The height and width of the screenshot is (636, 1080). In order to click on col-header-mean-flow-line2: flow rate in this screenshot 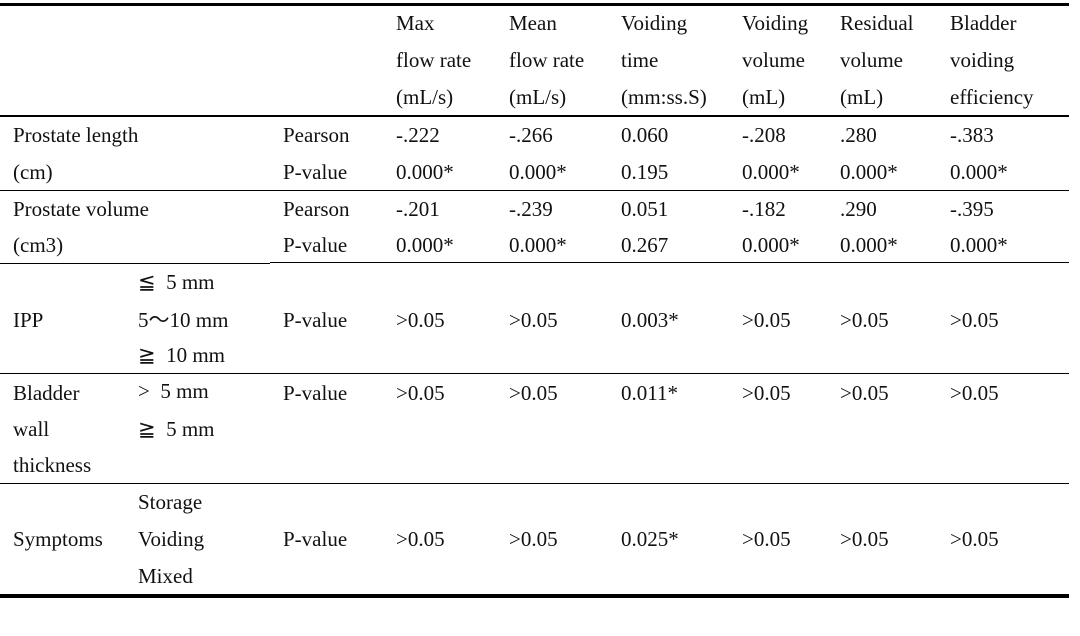, I will do `click(547, 60)`.